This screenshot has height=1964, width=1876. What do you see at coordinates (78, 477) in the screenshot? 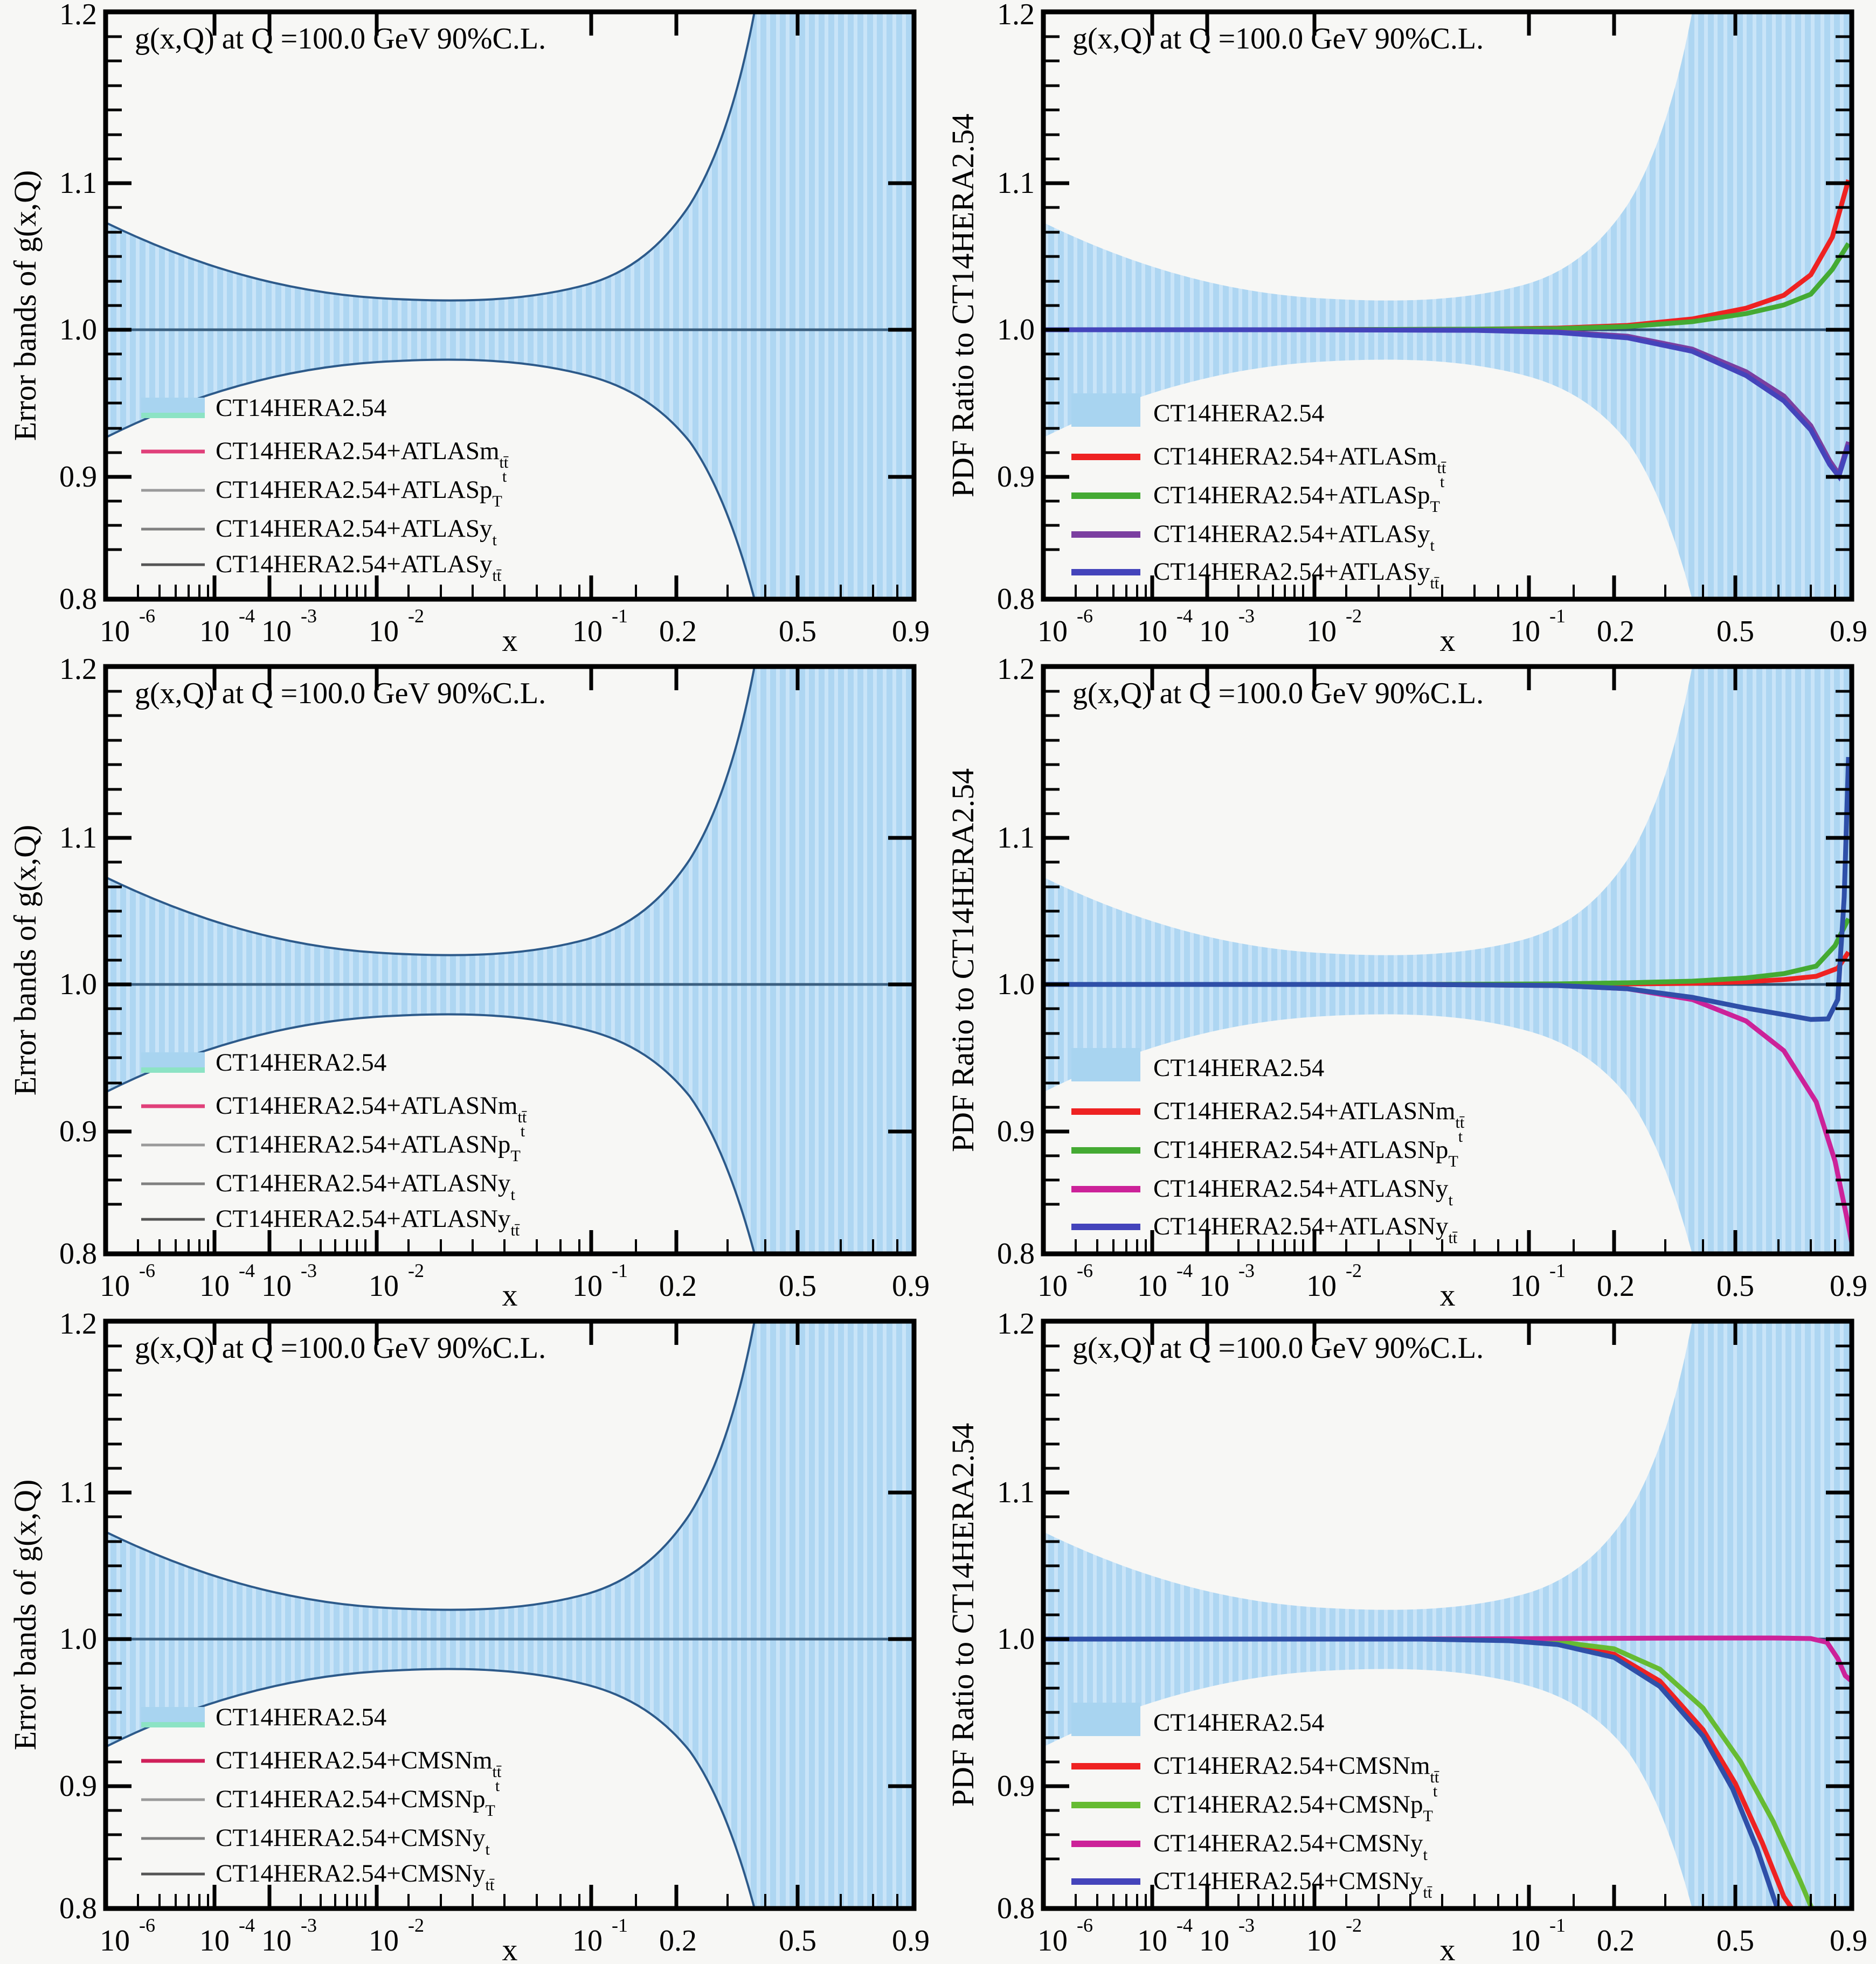
I see `y-tick-label: 0.9` at bounding box center [78, 477].